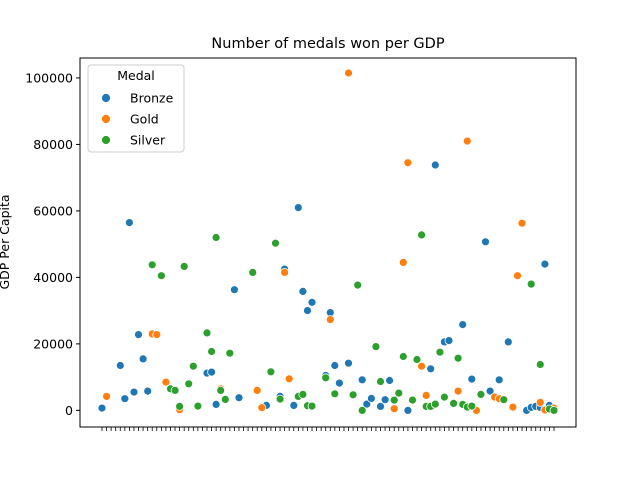 The width and height of the screenshot is (640, 480). Describe the element at coordinates (49, 77) in the screenshot. I see `y-tick-label: 100000` at that location.